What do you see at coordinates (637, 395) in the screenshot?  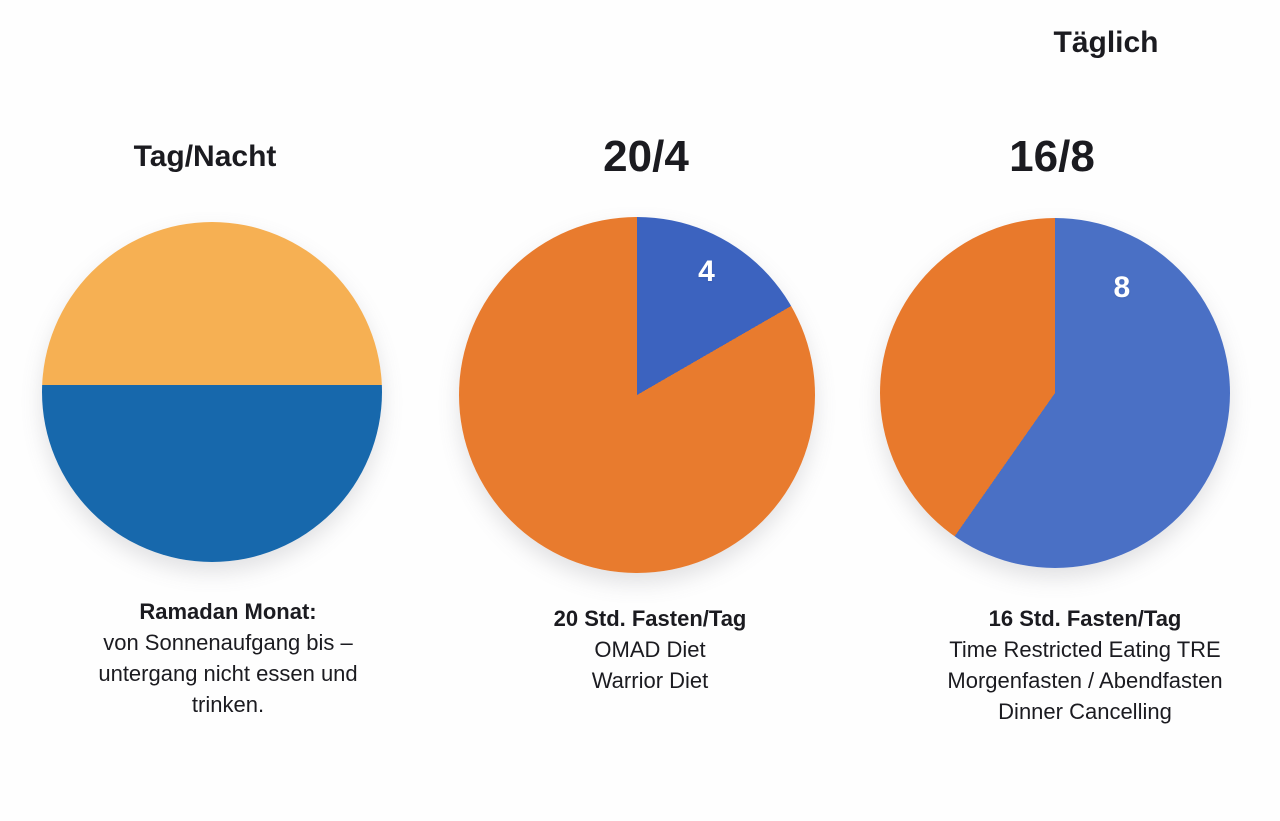 I see `pie-20-4: 4` at bounding box center [637, 395].